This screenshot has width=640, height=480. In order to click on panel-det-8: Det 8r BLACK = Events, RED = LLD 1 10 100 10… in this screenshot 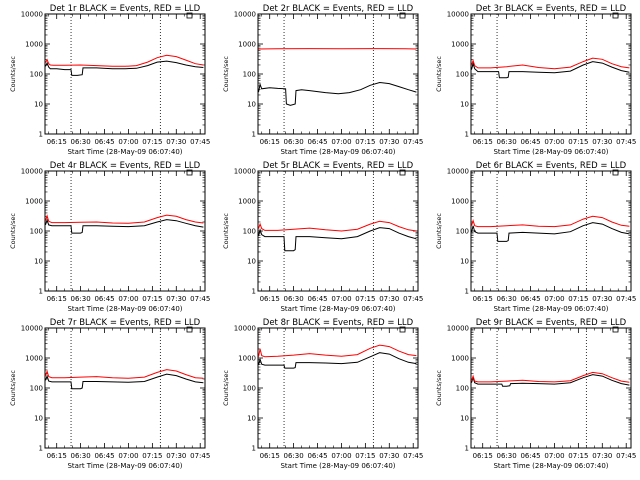, I will do `click(322, 394)`.